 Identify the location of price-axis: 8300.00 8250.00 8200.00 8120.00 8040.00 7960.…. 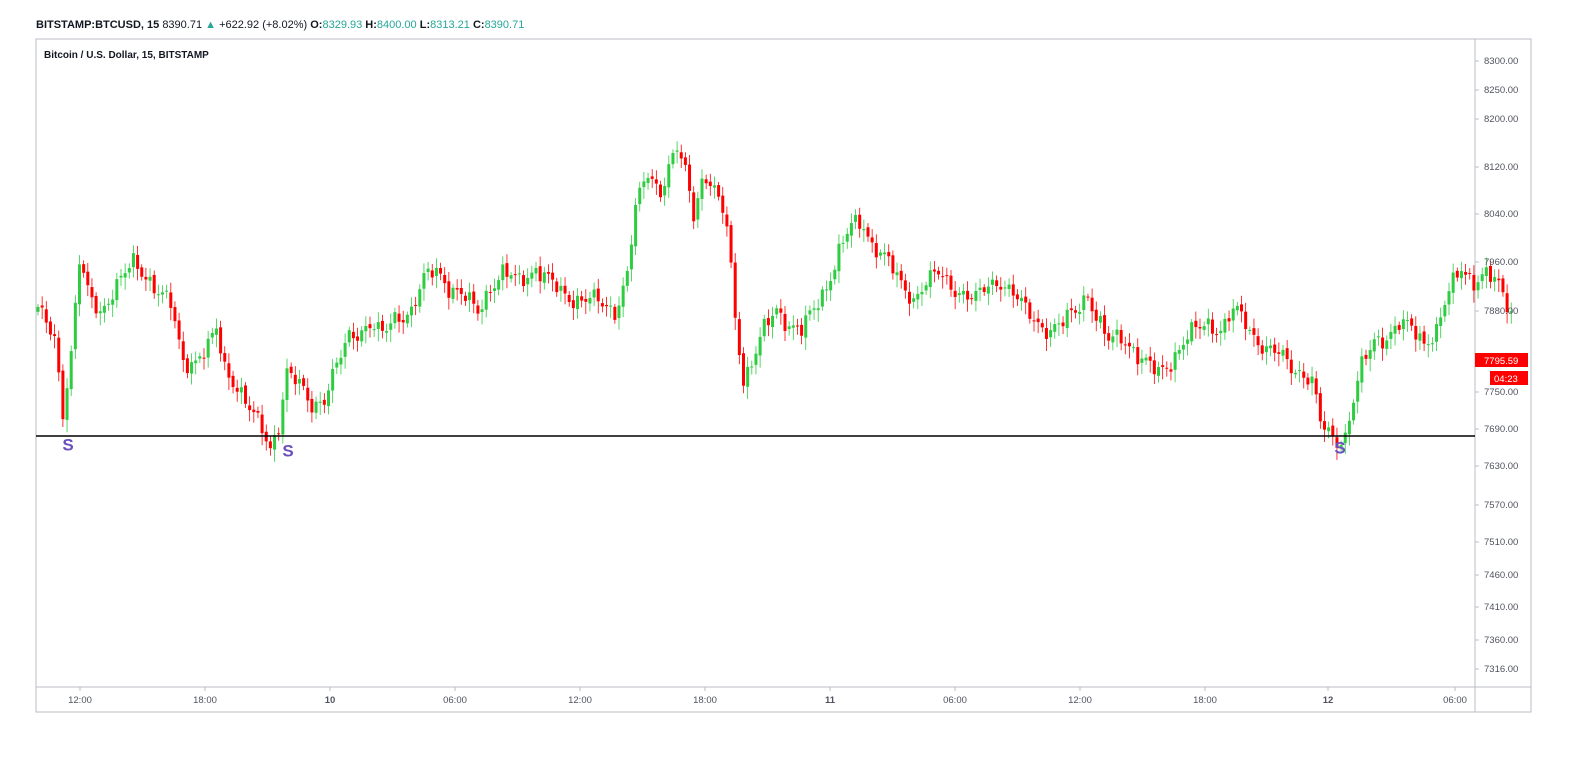
(1496, 365).